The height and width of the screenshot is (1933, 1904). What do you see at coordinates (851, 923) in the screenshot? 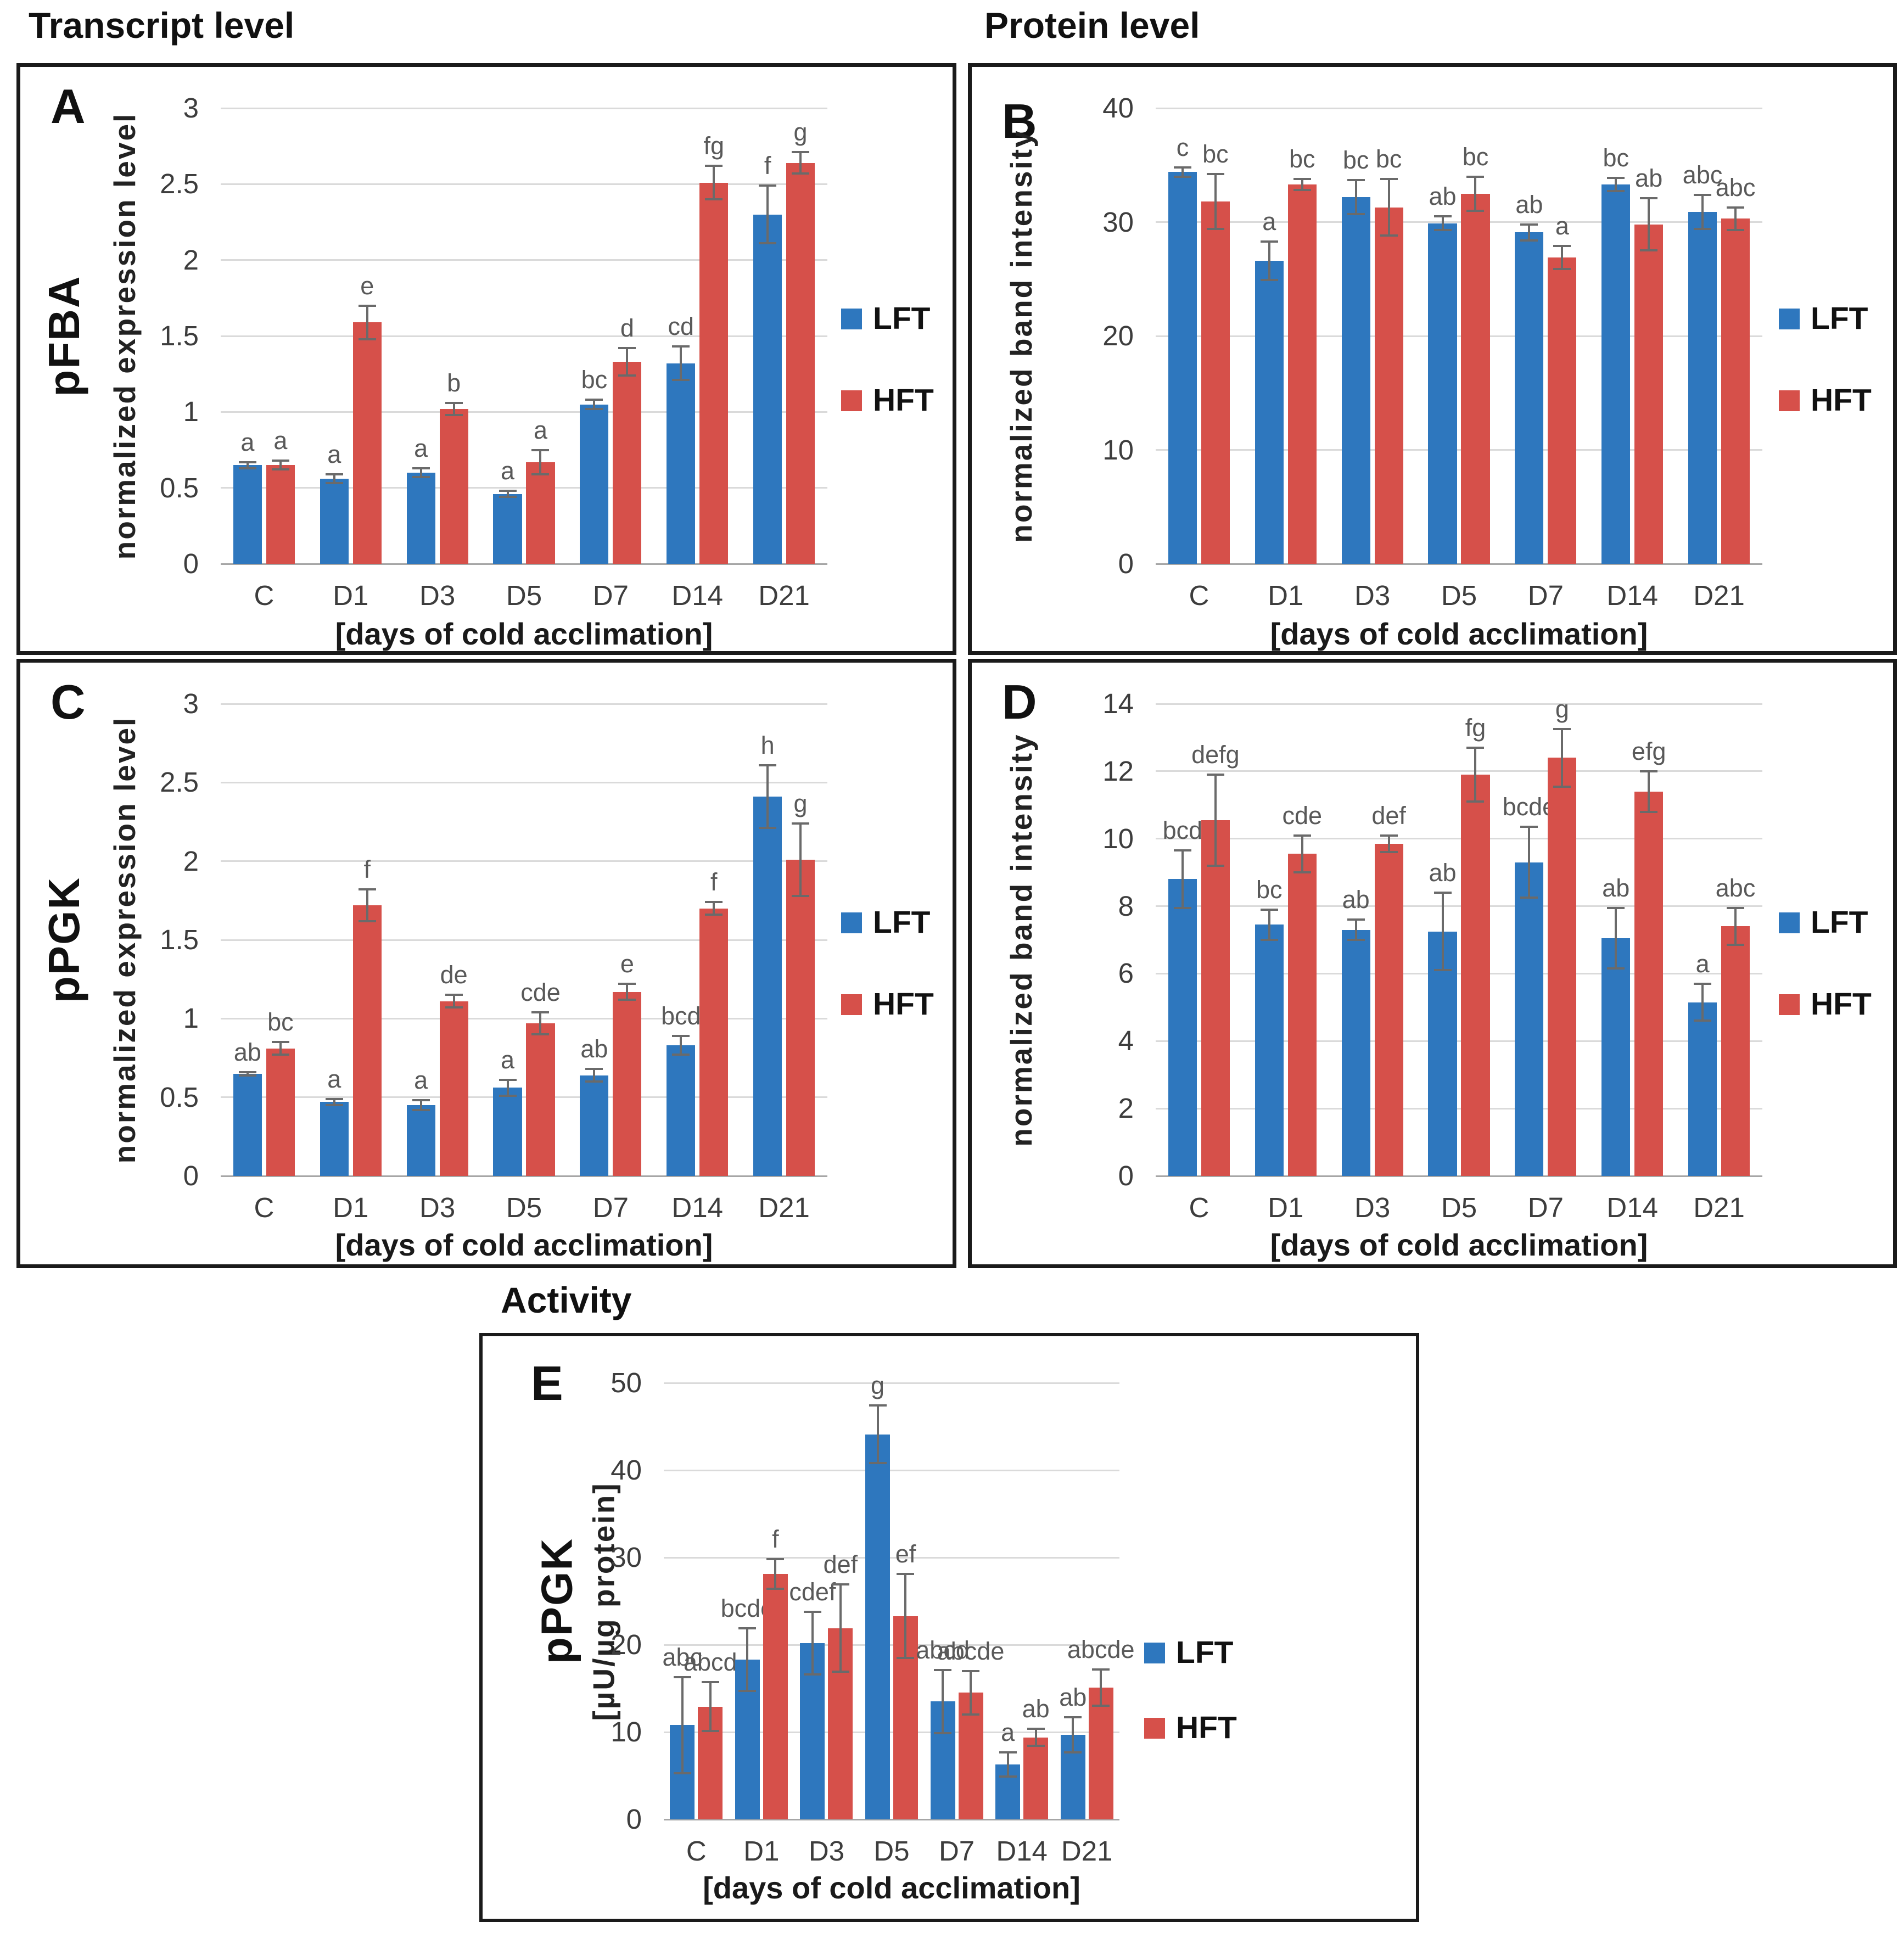
I see `legend-swatch-lft-icon` at bounding box center [851, 923].